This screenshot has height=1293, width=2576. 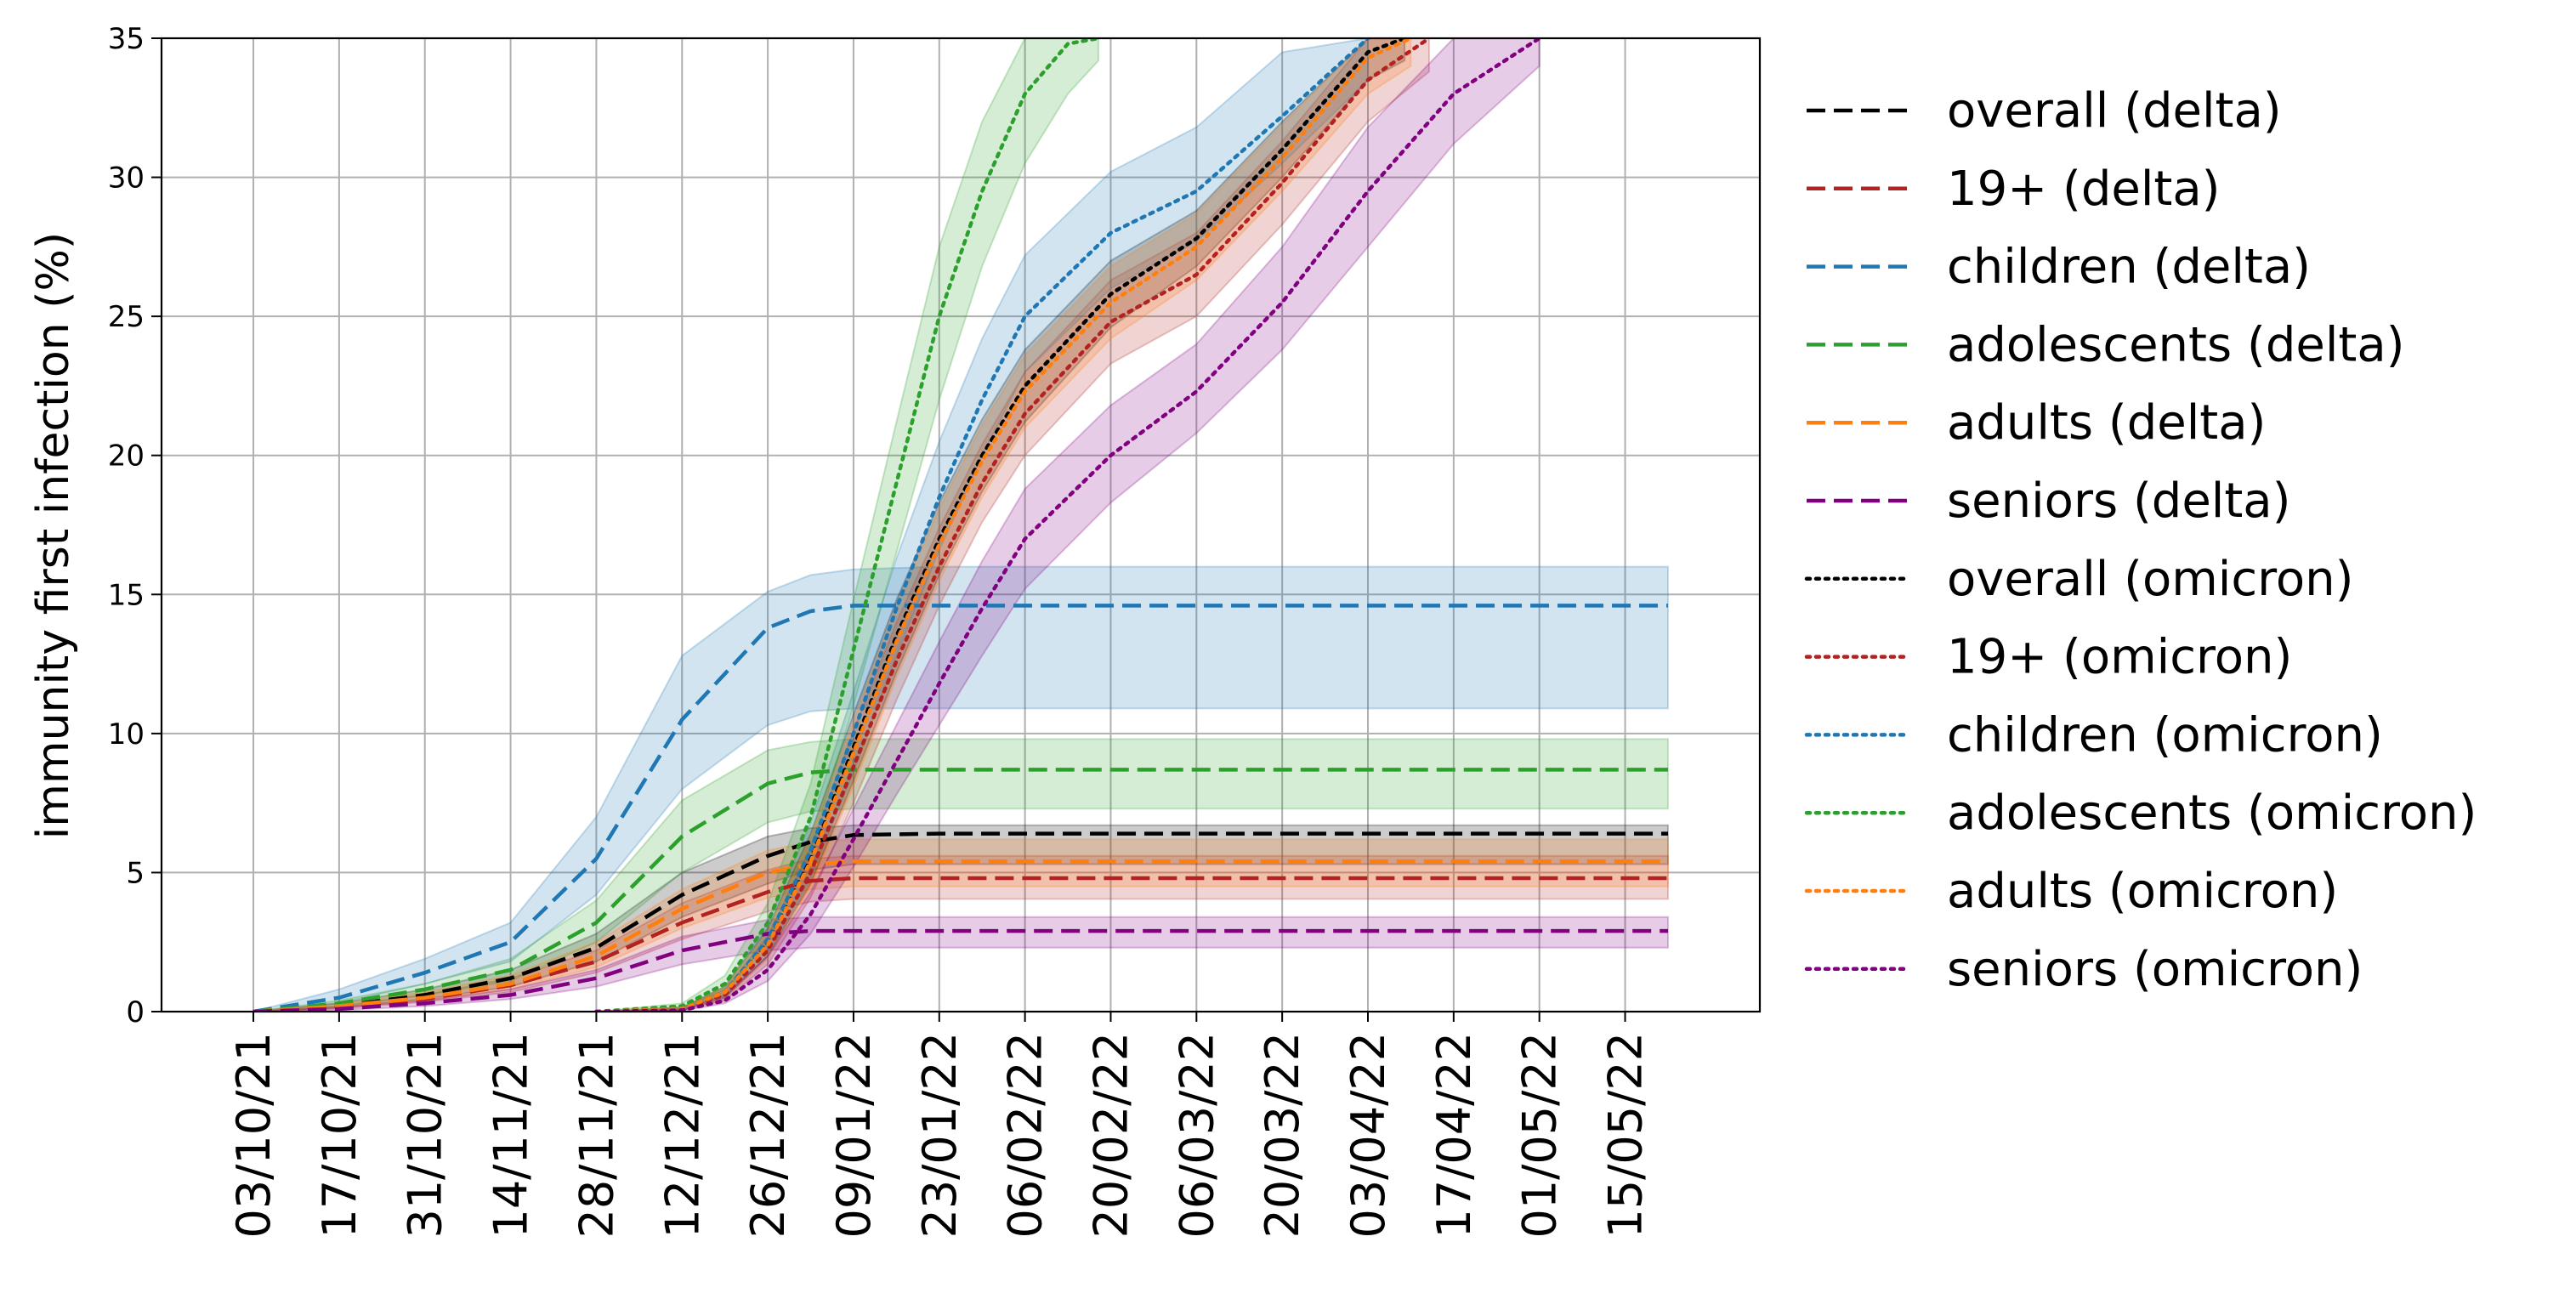 What do you see at coordinates (135, 873) in the screenshot?
I see `y-tick-label: 5` at bounding box center [135, 873].